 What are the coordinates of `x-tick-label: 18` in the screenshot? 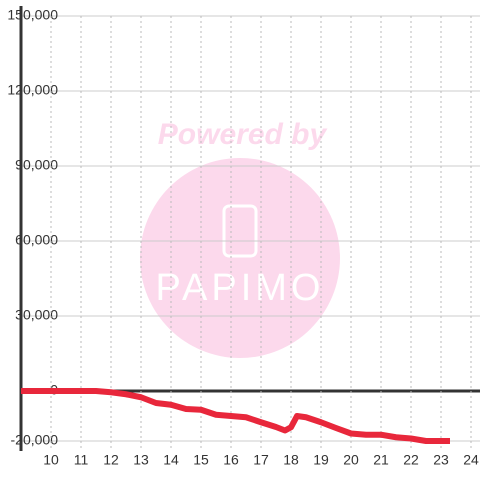 It's located at (291, 460).